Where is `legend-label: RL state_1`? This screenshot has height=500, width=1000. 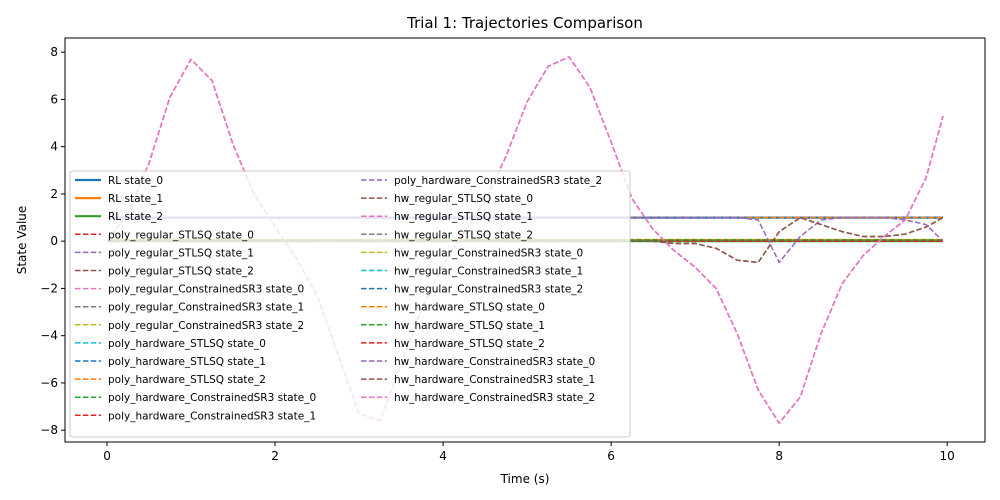 legend-label: RL state_1 is located at coordinates (135, 199).